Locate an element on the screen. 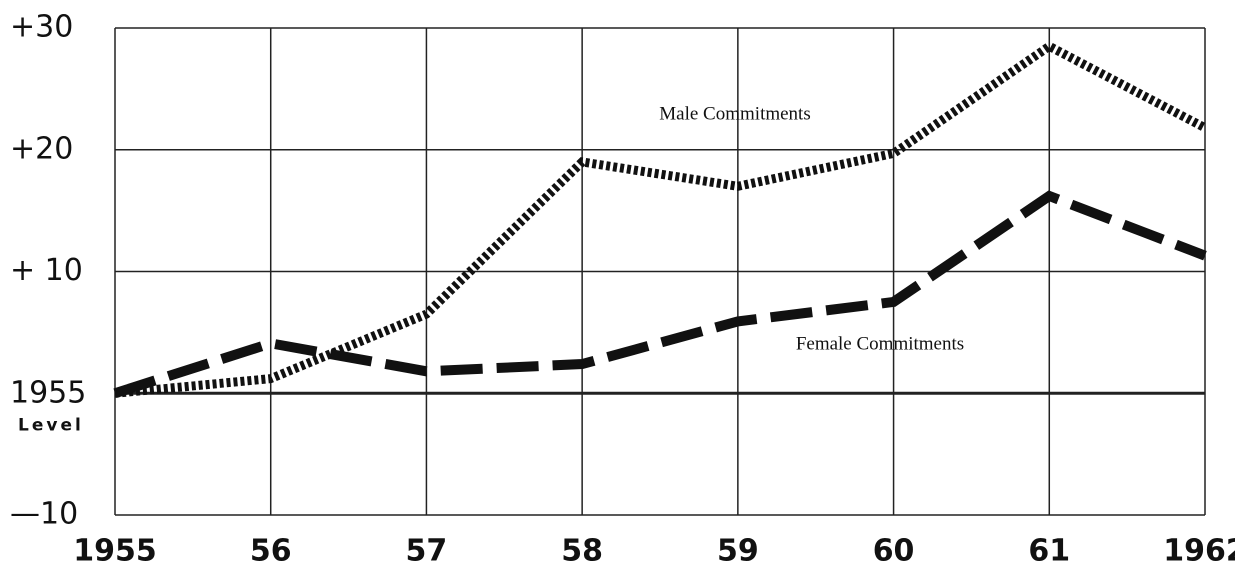 Image resolution: width=1235 pixels, height=573 pixels. series-label: Female Commitments is located at coordinates (880, 343).